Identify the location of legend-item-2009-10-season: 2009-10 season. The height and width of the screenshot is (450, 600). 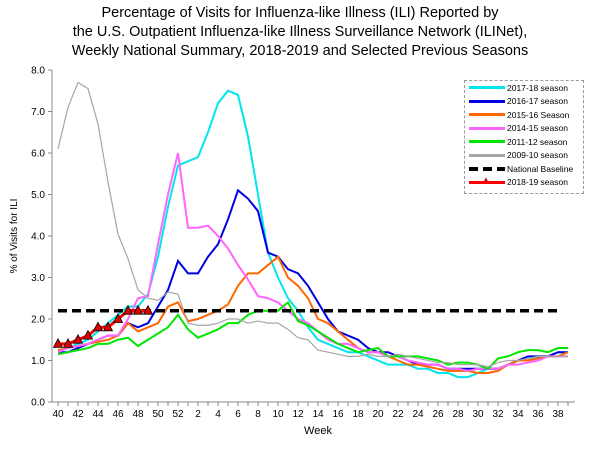
(524, 156).